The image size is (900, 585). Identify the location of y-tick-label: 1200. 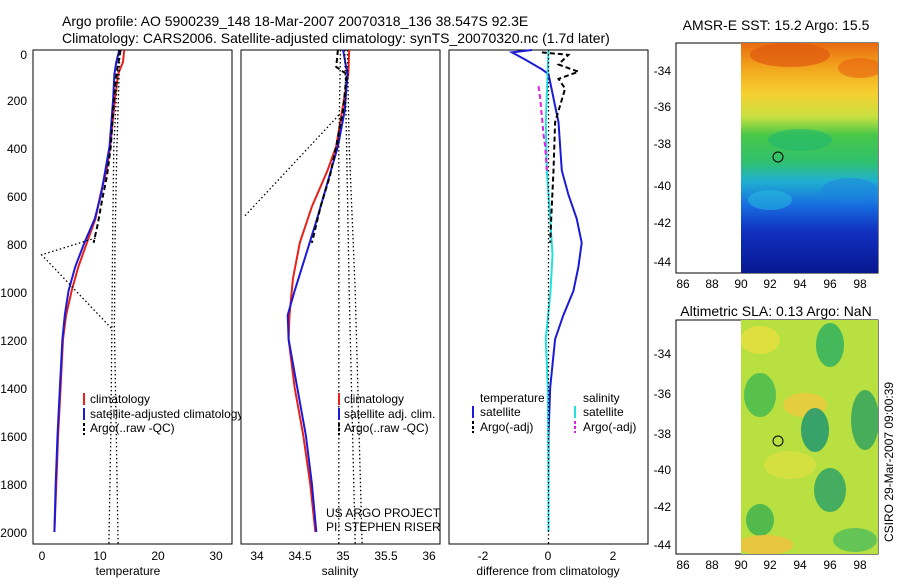
(13, 341).